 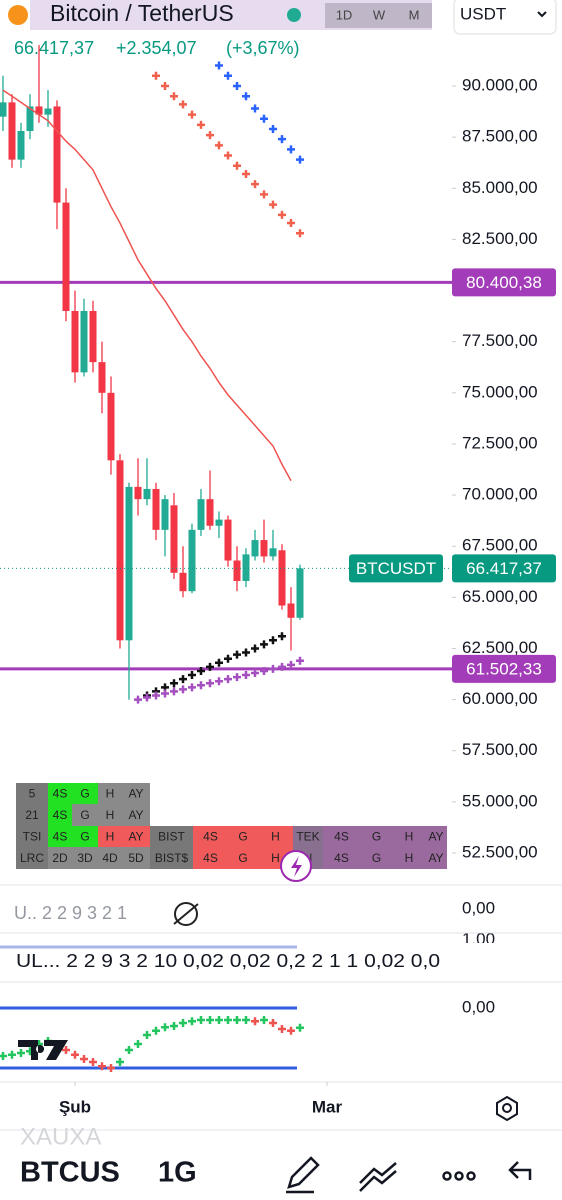 I want to click on dropdown-arrow, so click(x=542, y=14).